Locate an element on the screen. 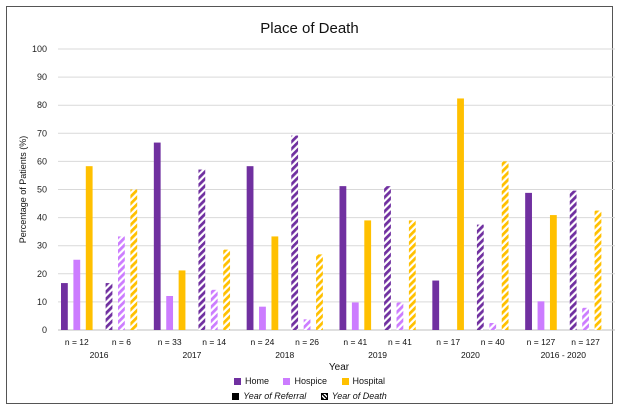  bar-2019-death-home is located at coordinates (387, 258).